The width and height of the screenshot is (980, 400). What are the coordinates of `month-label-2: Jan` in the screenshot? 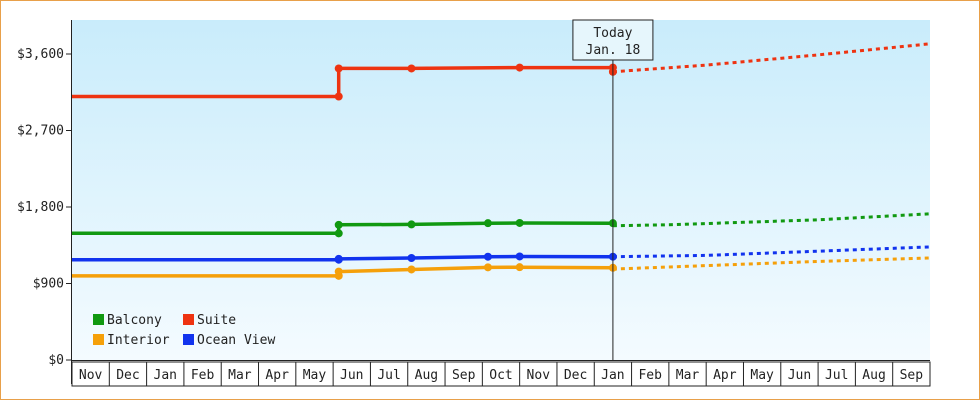 It's located at (165, 375).